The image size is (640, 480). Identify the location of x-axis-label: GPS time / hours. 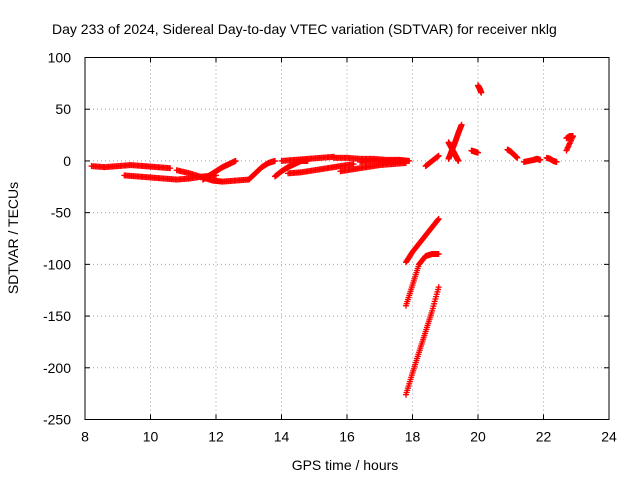
(345, 465).